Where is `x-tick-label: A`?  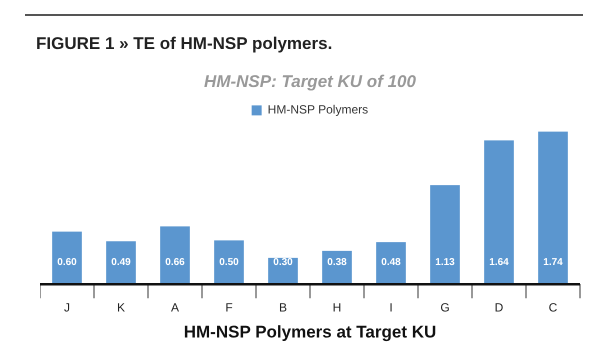 x-tick-label: A is located at coordinates (175, 307).